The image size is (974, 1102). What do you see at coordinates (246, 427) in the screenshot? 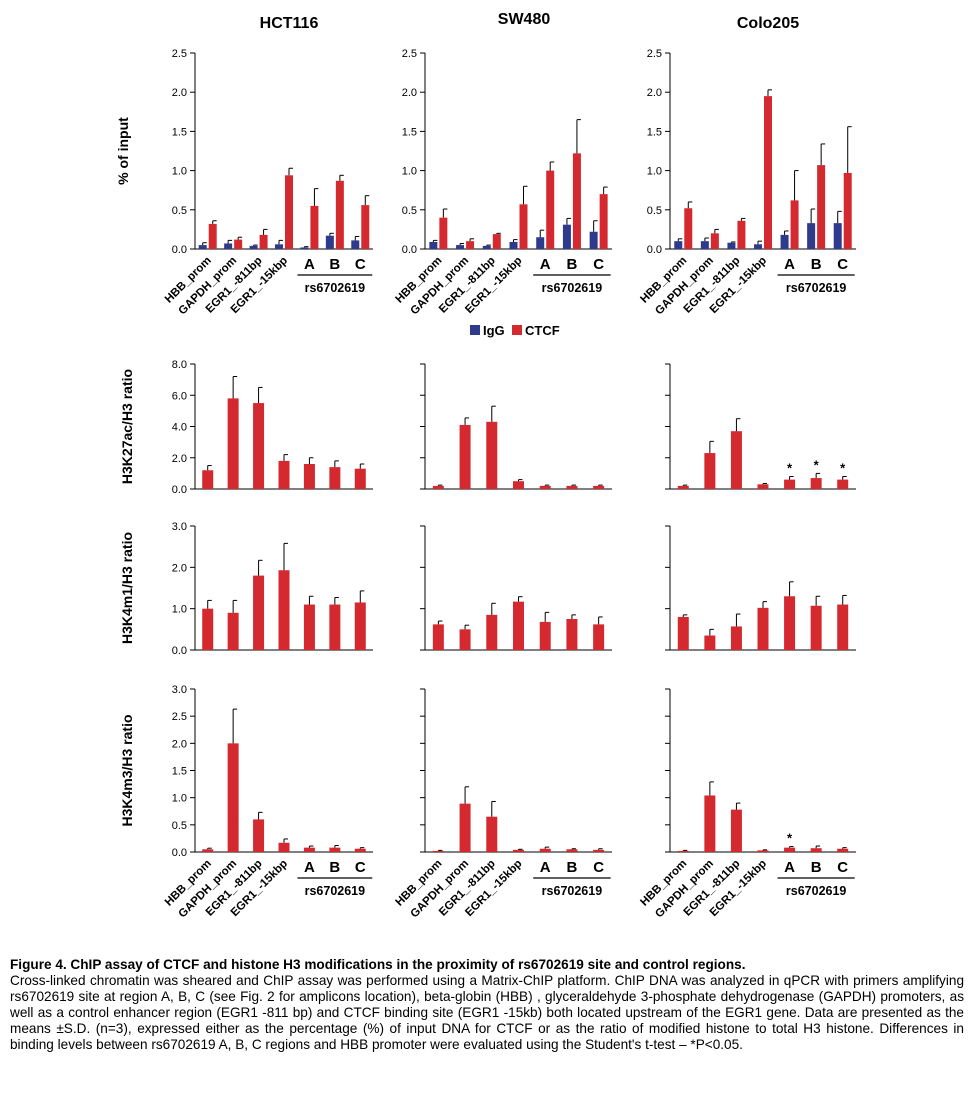
I see `chart-panel-h3k27ac-hct116: 0.0 2.0 4.0 6.0 8.0 H3K27ac/H3 ratio` at bounding box center [246, 427].